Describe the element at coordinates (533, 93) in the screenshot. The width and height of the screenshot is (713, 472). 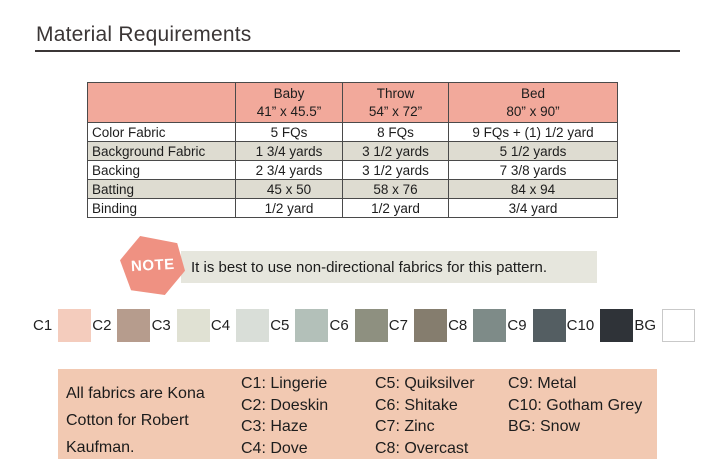
I see `header-bed-name: Bed` at that location.